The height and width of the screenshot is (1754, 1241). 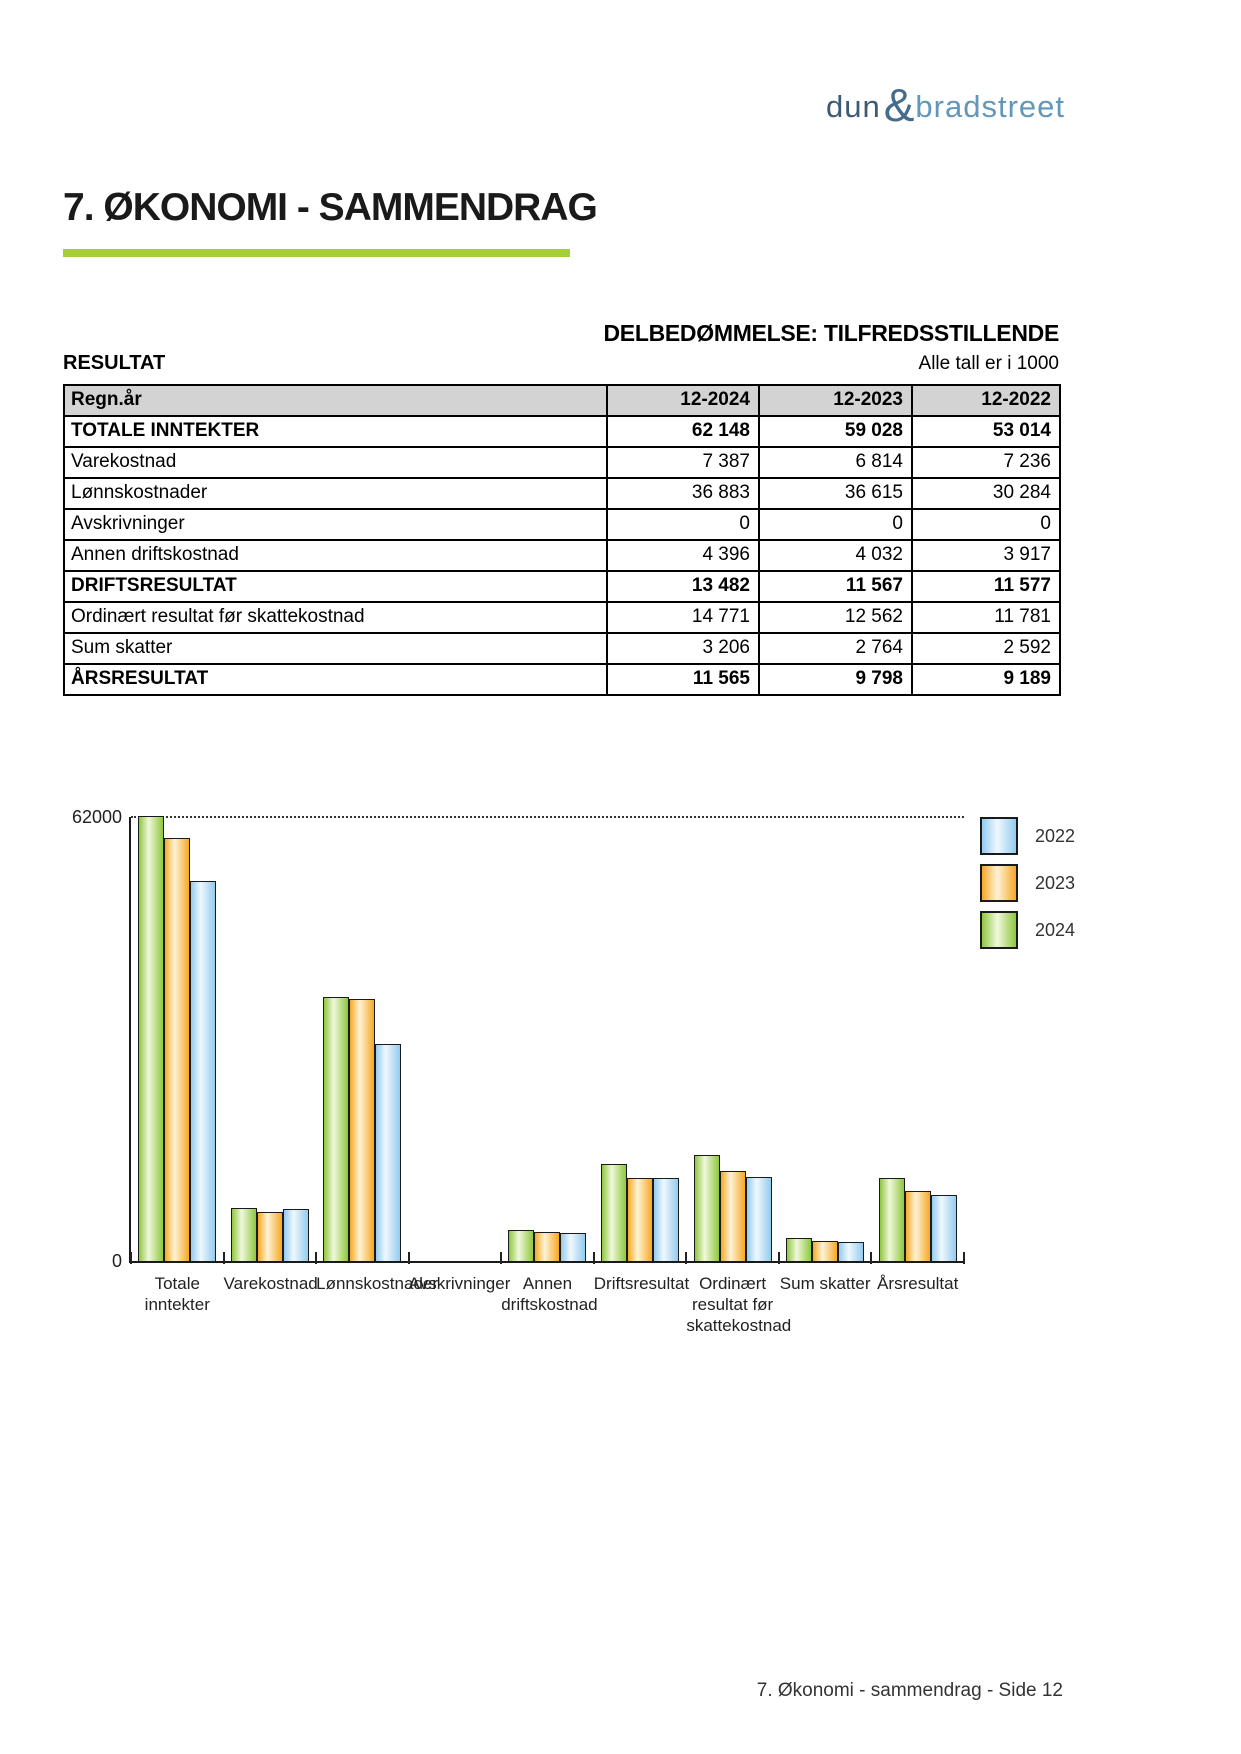 I want to click on row-value: 30 284, so click(x=986, y=493).